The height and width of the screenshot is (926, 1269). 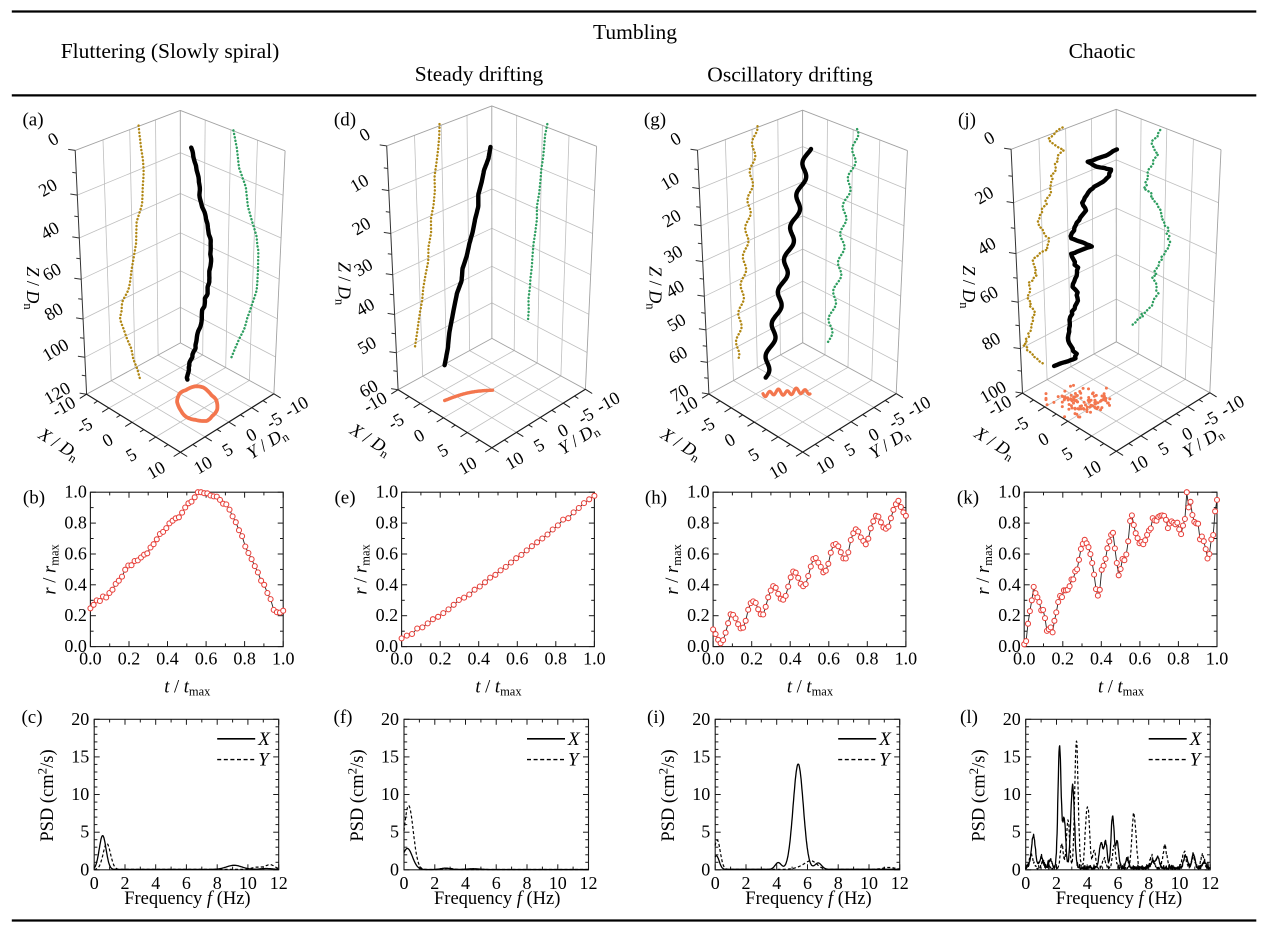 I want to click on svg-text: Oscillatory drifting, so click(x=790, y=75).